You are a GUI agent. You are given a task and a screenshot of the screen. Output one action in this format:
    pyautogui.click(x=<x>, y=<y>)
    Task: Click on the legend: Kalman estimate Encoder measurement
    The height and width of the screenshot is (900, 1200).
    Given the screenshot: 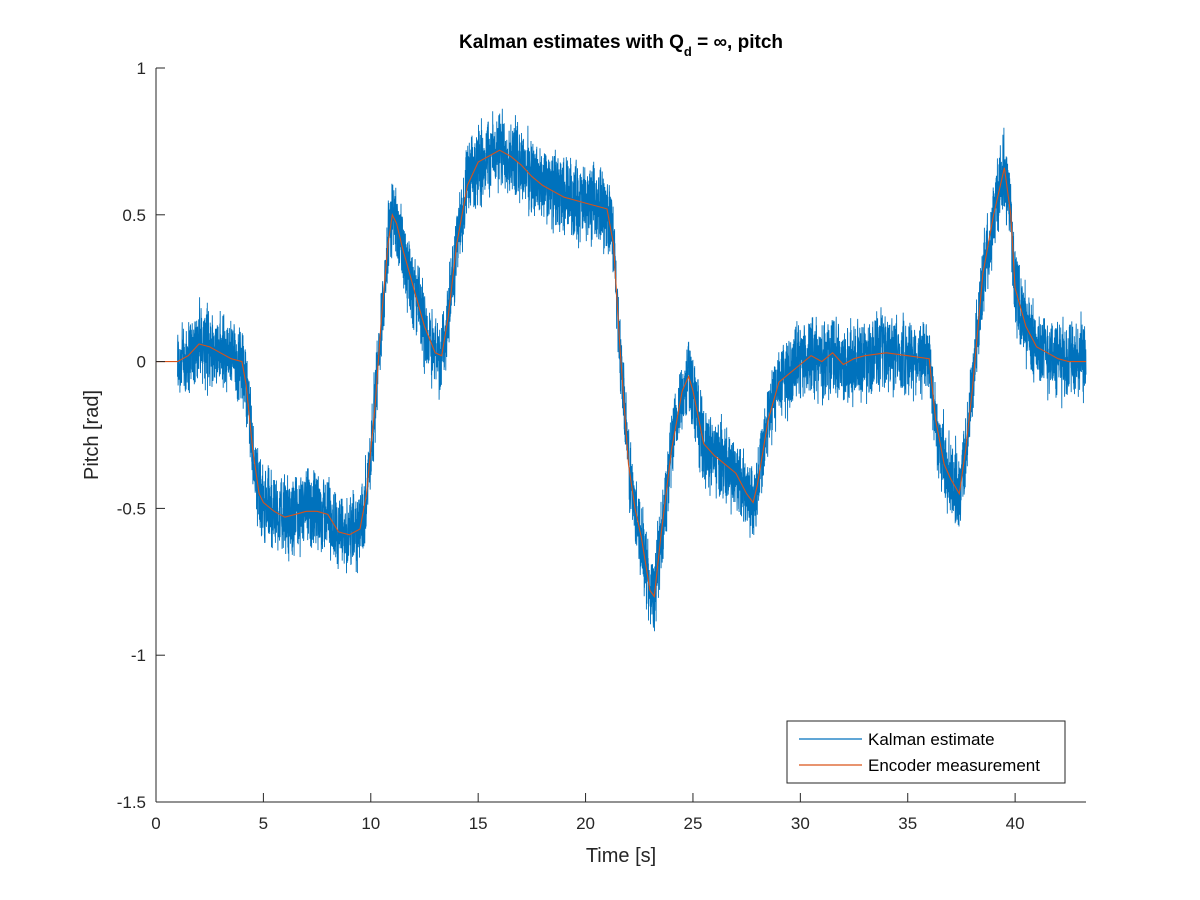 What is the action you would take?
    pyautogui.click(x=926, y=752)
    